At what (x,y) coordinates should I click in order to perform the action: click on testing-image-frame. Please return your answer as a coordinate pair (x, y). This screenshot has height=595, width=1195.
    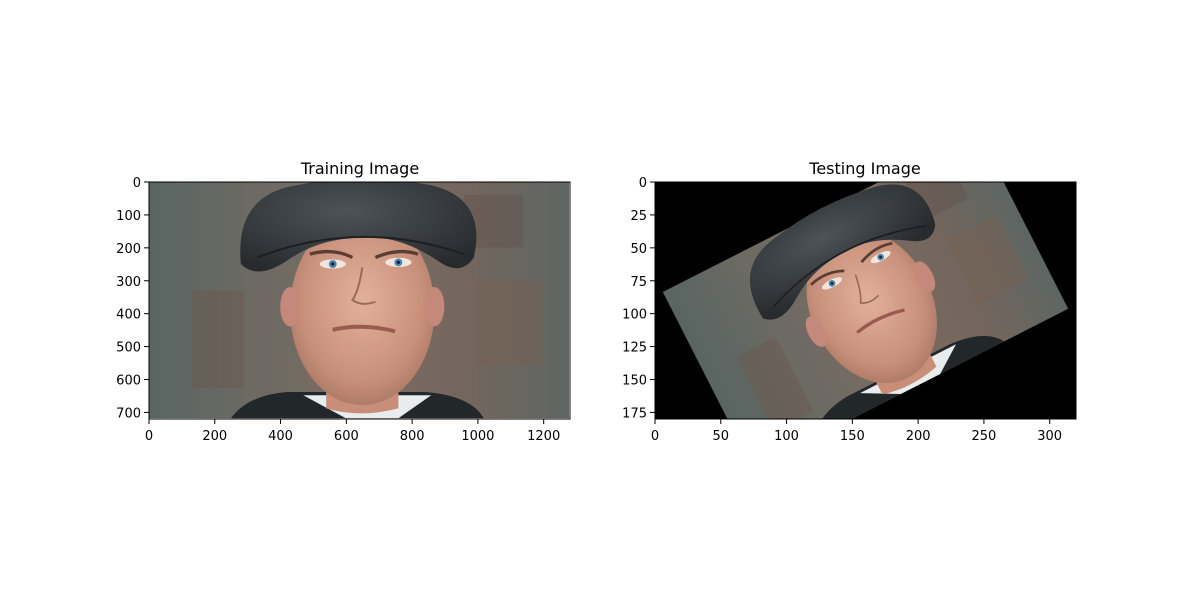
    Looking at the image, I should click on (865, 300).